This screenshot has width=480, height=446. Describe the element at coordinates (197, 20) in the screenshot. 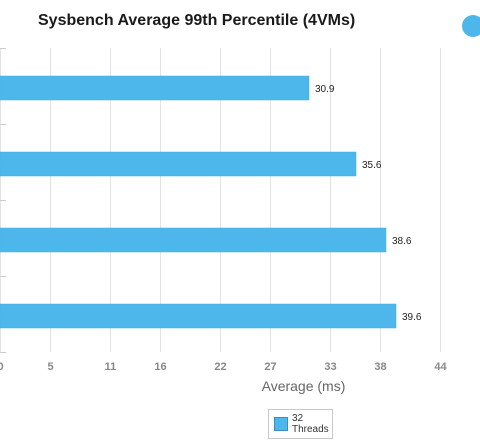

I see `chart-title: Sysbench Average 99th Percentile (4VMs)` at that location.